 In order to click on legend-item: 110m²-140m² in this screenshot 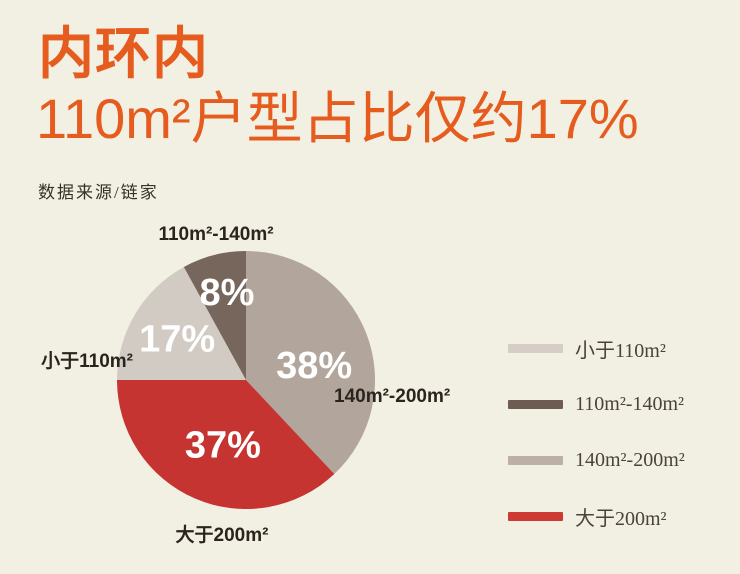, I will do `click(596, 404)`.